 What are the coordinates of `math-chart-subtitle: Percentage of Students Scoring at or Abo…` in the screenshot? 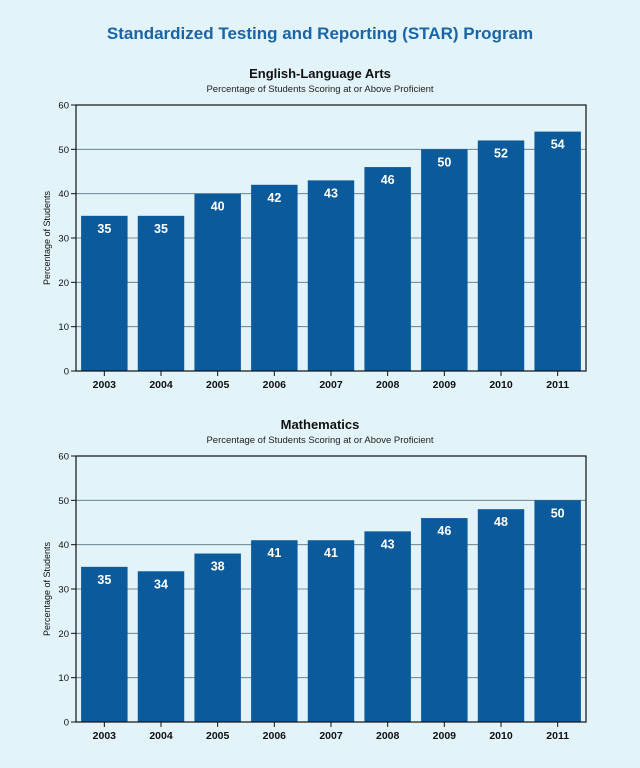 It's located at (320, 440).